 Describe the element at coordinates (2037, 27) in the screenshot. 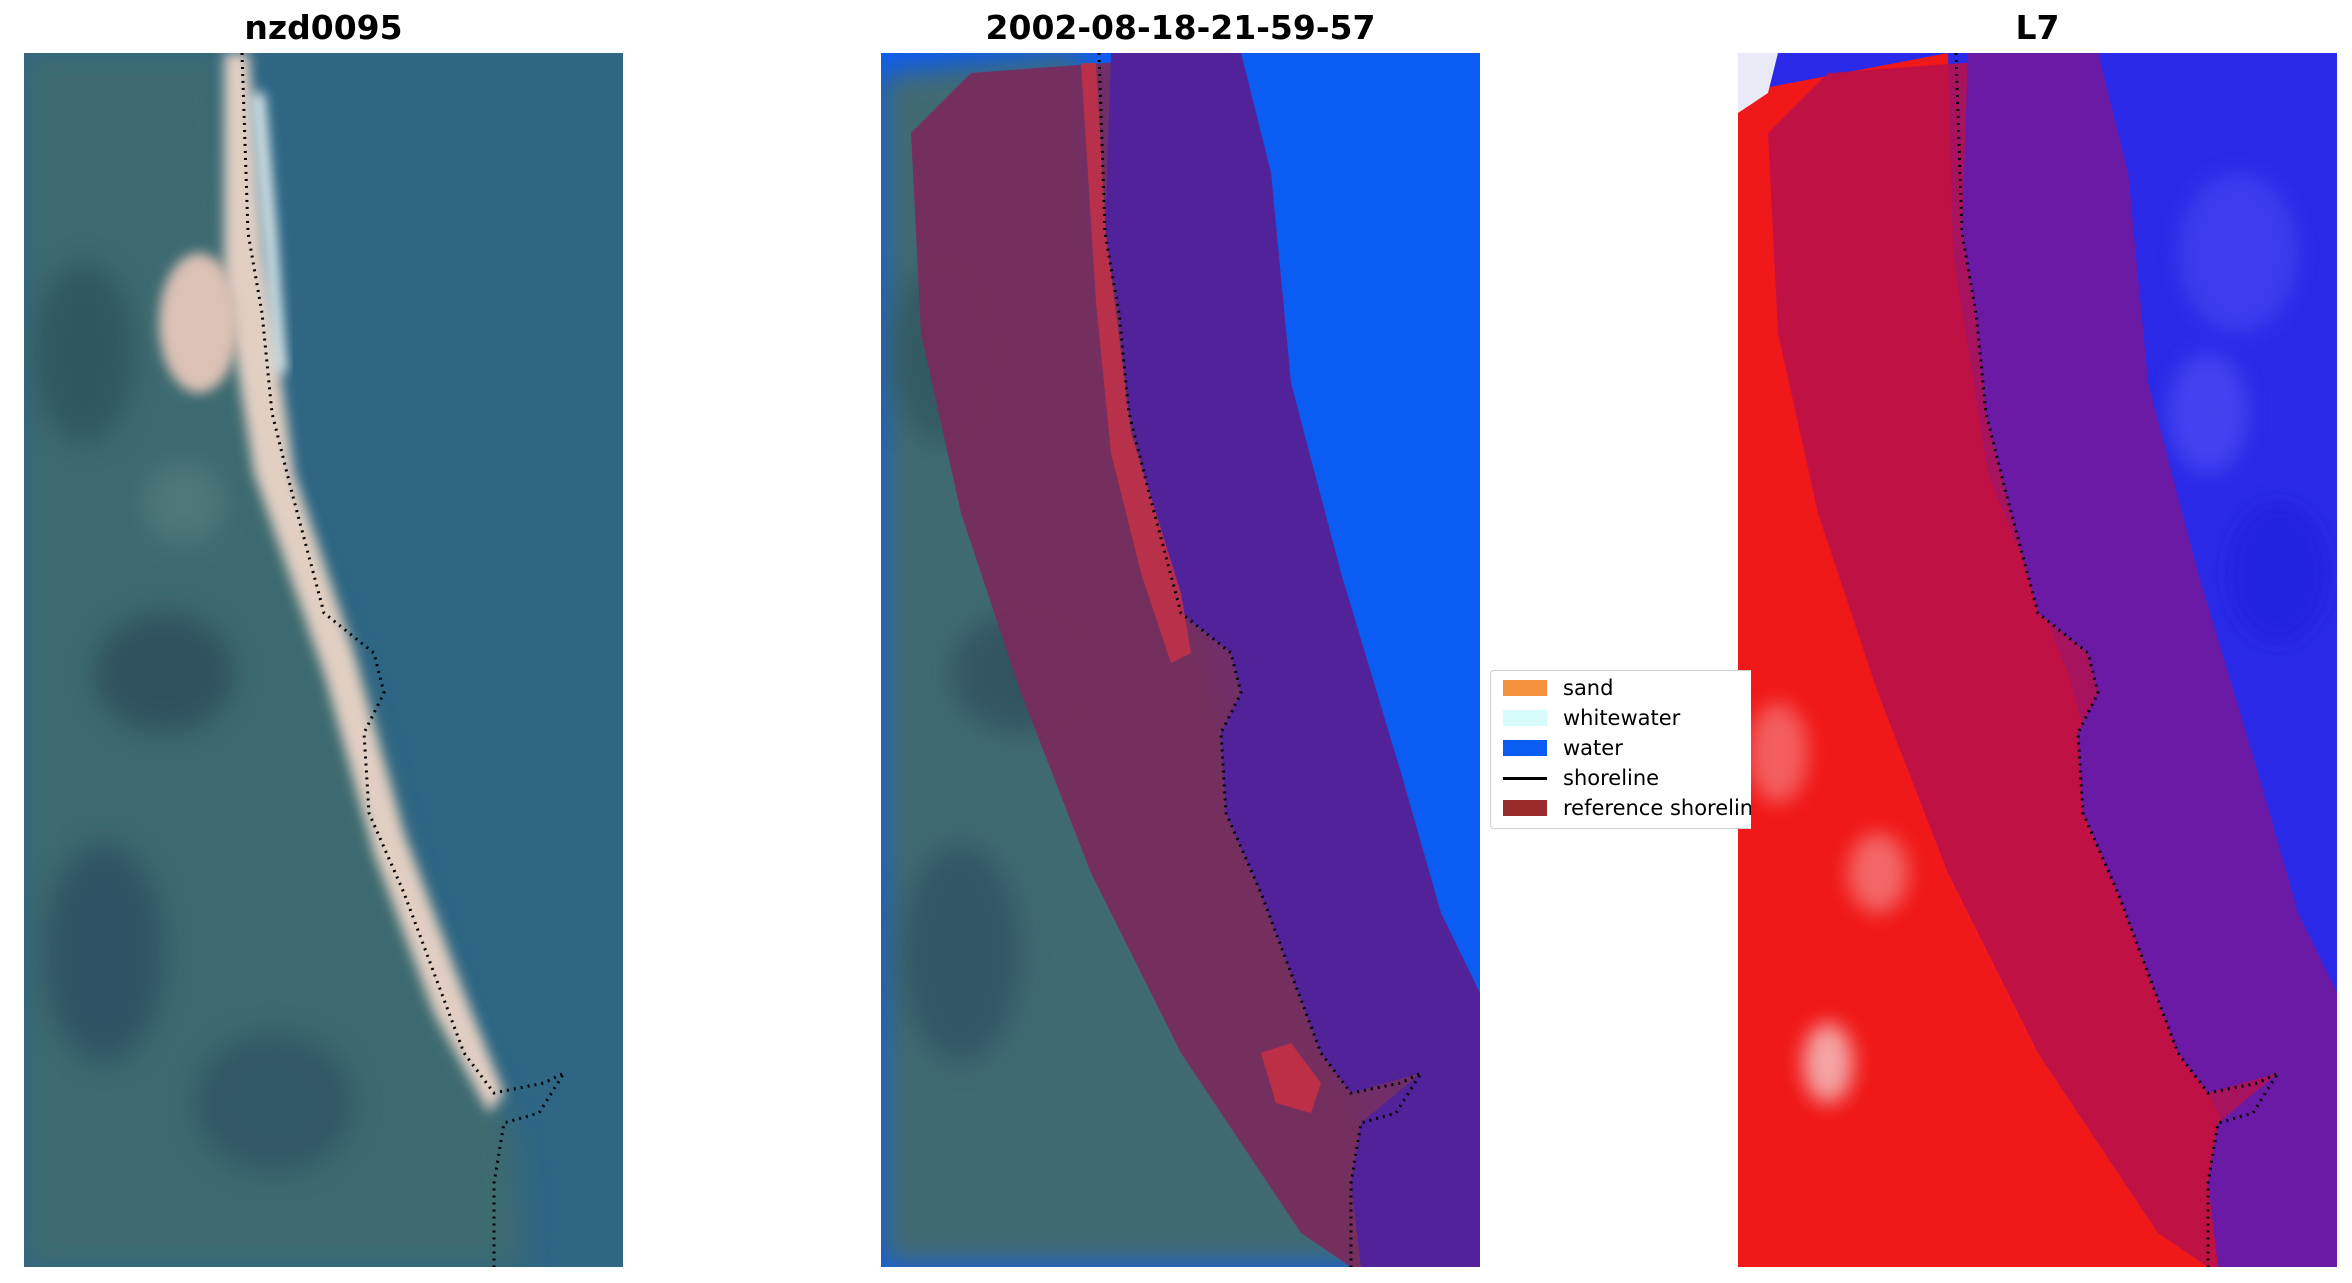

I see `panel-title-satellite: L7` at that location.